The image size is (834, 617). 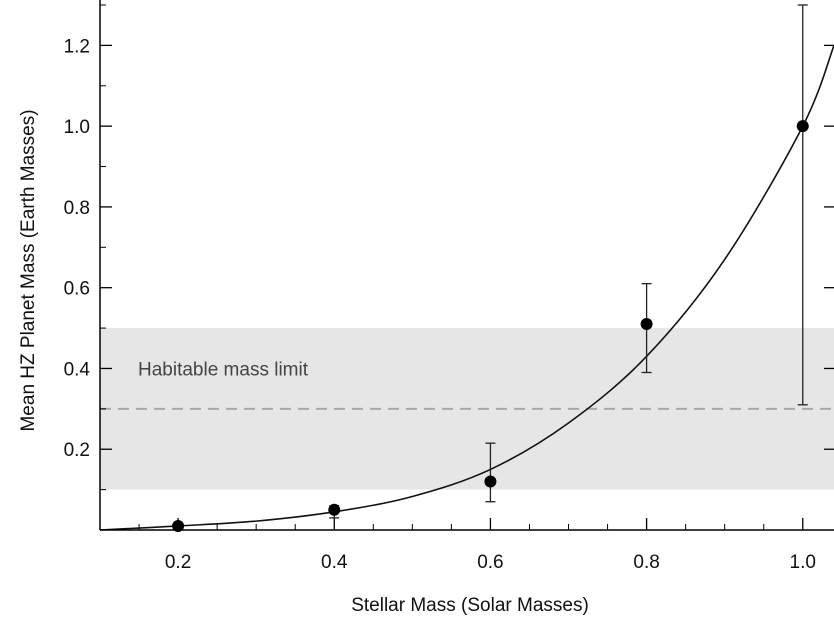 What do you see at coordinates (470, 605) in the screenshot?
I see `x-axis-title: Stellar Mass (Solar Masses)` at bounding box center [470, 605].